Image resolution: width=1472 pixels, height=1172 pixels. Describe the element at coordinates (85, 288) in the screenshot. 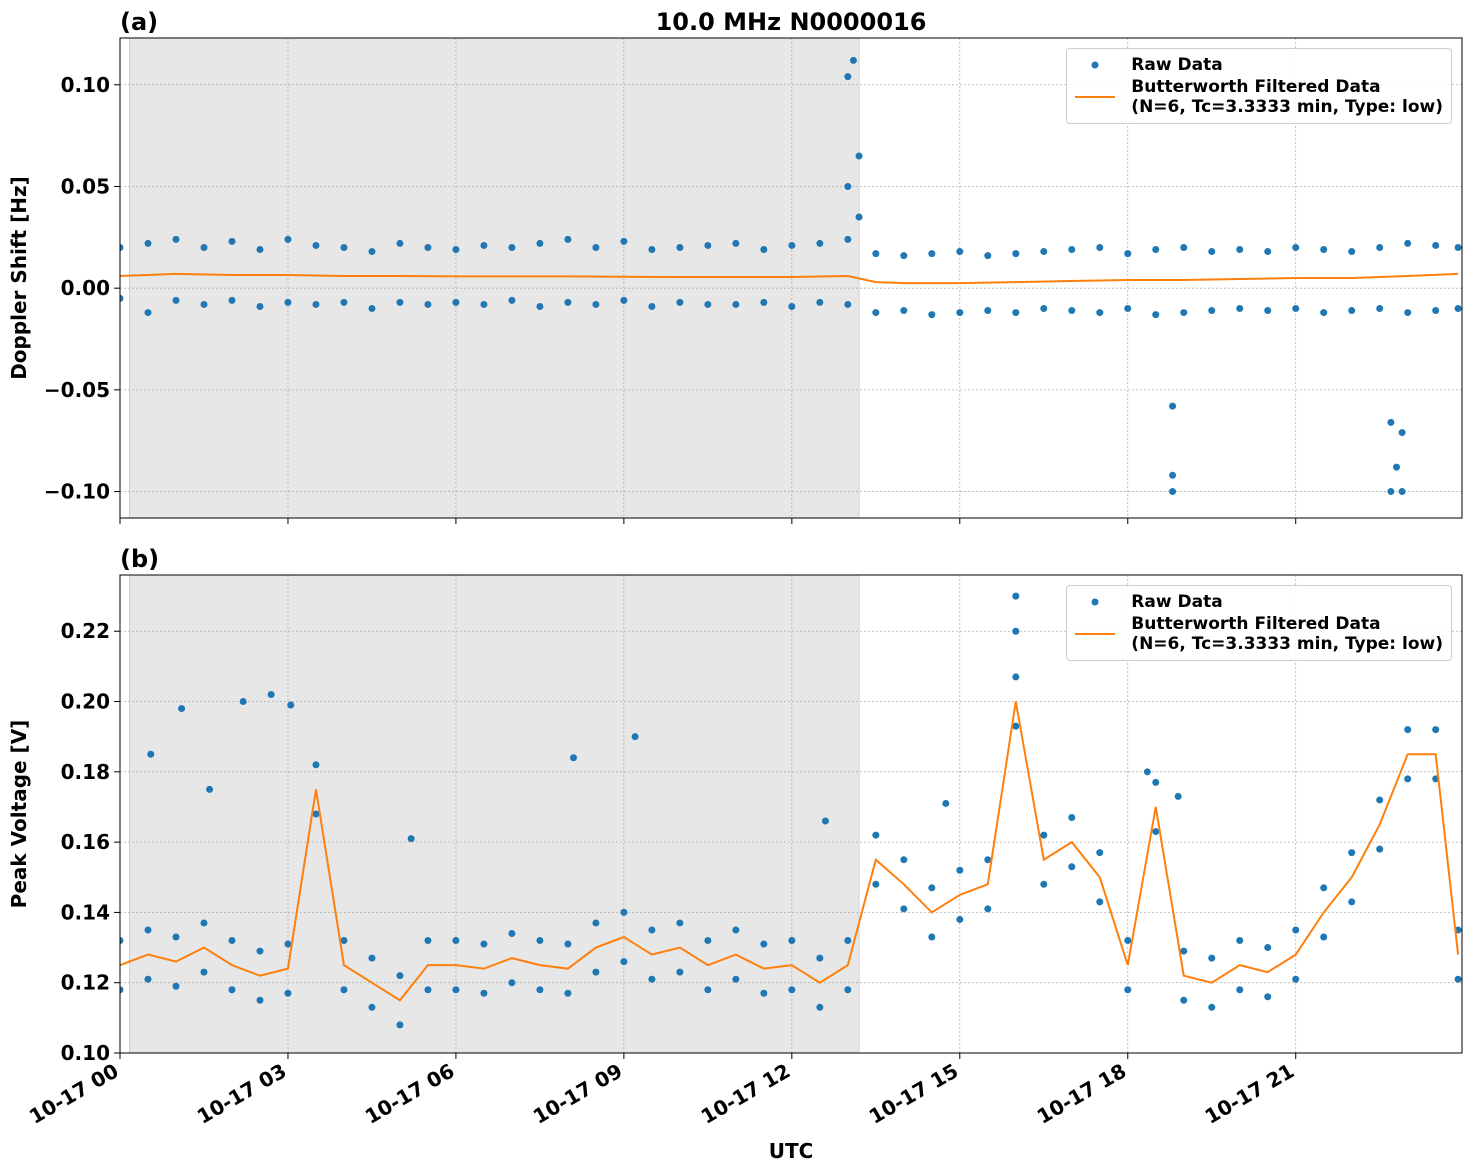

I see `y-tick-label: 0.00` at that location.